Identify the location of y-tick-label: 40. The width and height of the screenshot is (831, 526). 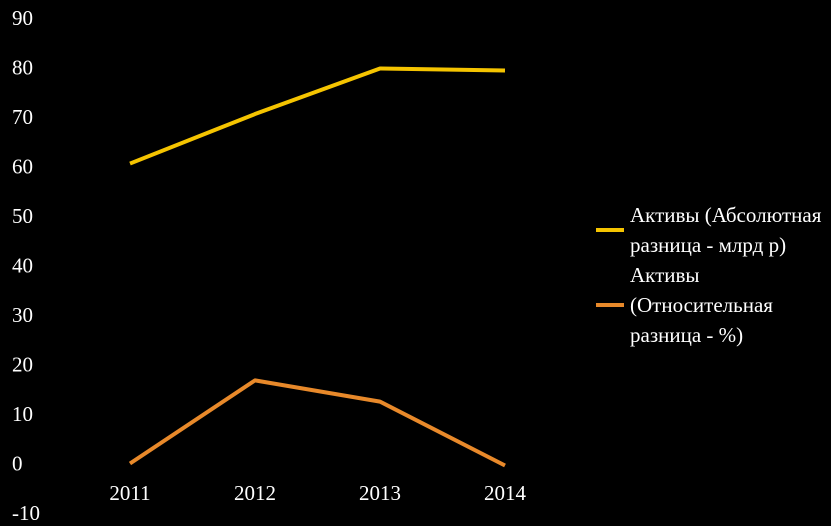
(22, 265).